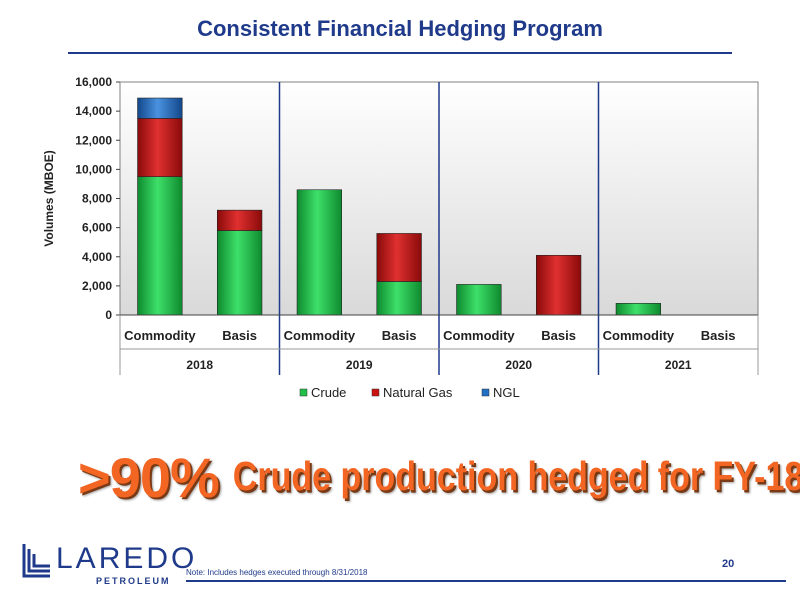 This screenshot has width=800, height=600. What do you see at coordinates (97, 257) in the screenshot?
I see `y-tick-label: 4,000` at bounding box center [97, 257].